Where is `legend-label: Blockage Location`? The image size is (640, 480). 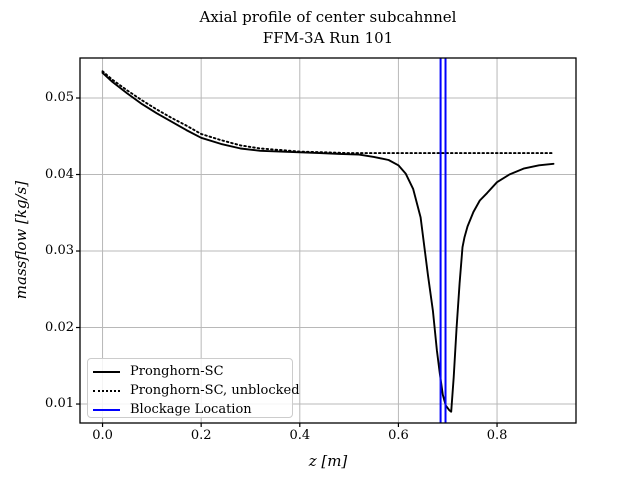
legend-label: Blockage Location is located at coordinates (191, 409).